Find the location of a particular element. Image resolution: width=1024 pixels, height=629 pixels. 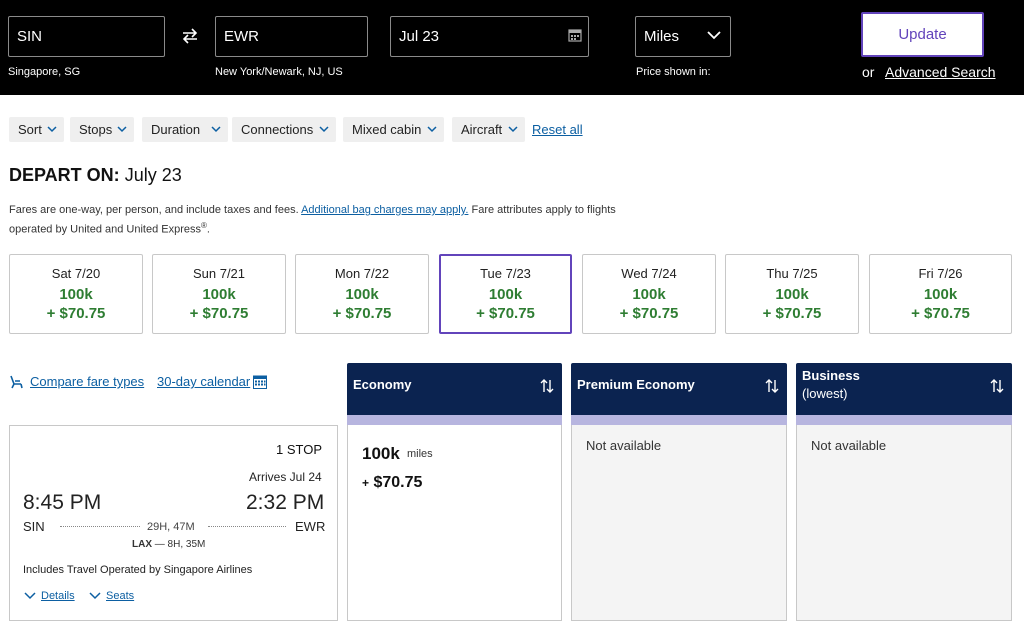

arrives-date: Arrives Jul 24 is located at coordinates (285, 477).